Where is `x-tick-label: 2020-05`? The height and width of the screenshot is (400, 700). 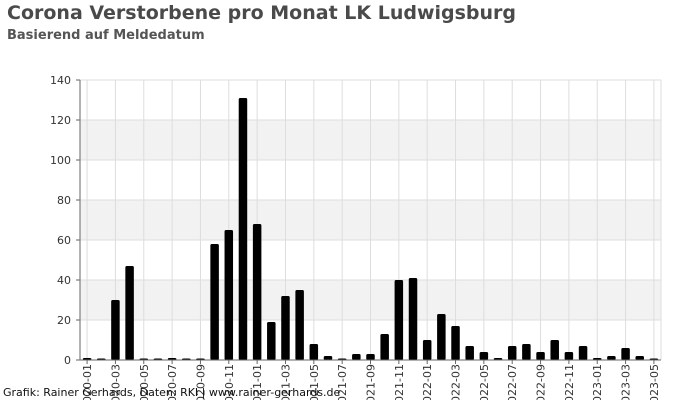 x-tick-label: 2020-05 is located at coordinates (144, 382).